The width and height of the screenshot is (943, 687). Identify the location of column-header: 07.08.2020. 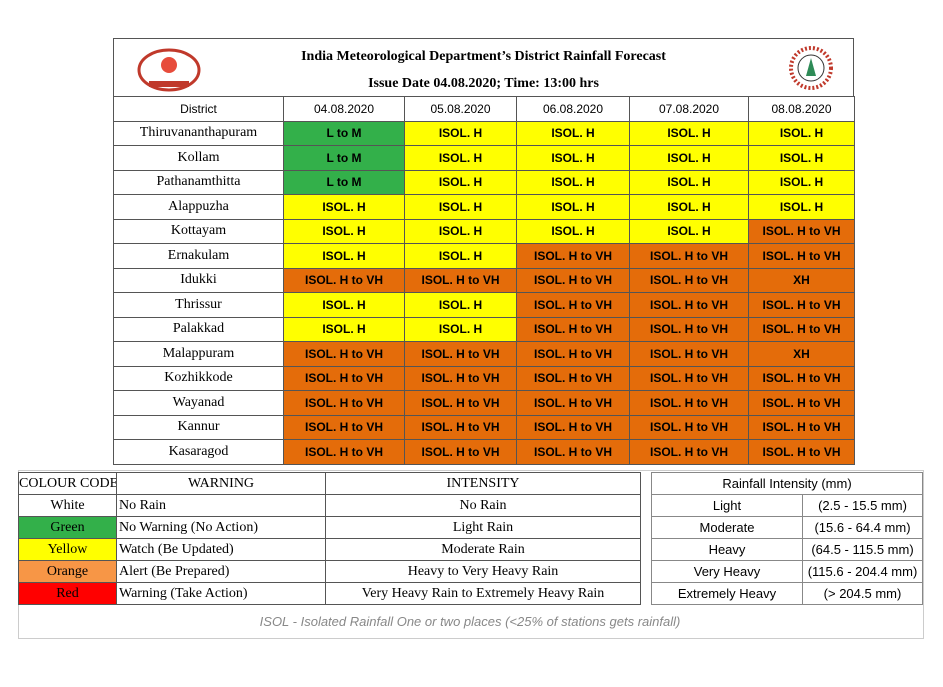
(689, 109).